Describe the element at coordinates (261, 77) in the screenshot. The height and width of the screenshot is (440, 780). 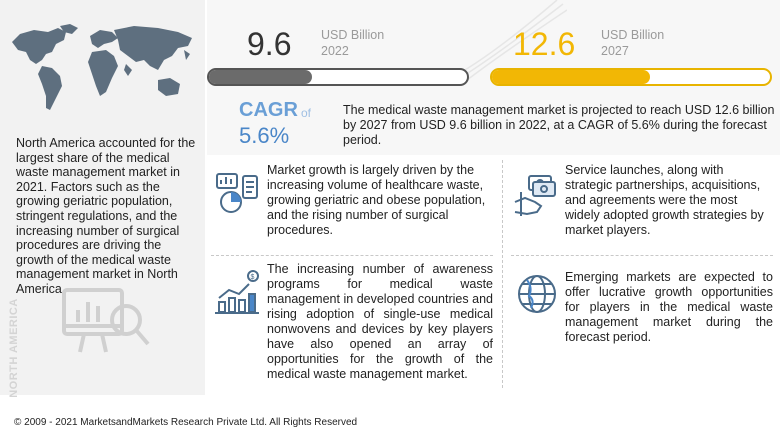
I see `progress-fill-2022` at that location.